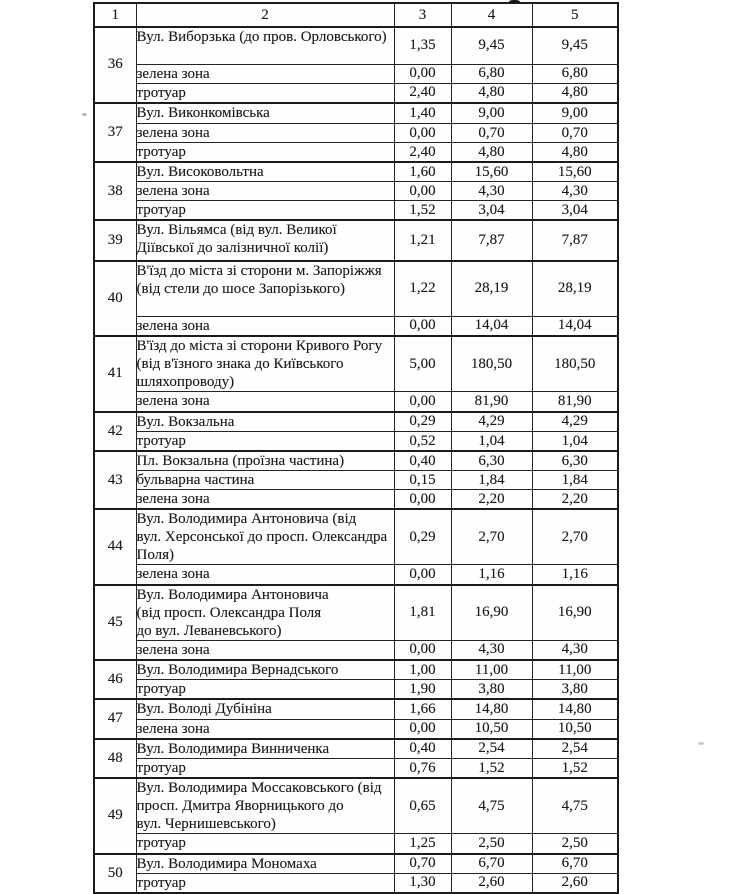 Image resolution: width=729 pixels, height=894 pixels. Describe the element at coordinates (115, 718) in the screenshot. I see `row-number-cell: 47` at that location.